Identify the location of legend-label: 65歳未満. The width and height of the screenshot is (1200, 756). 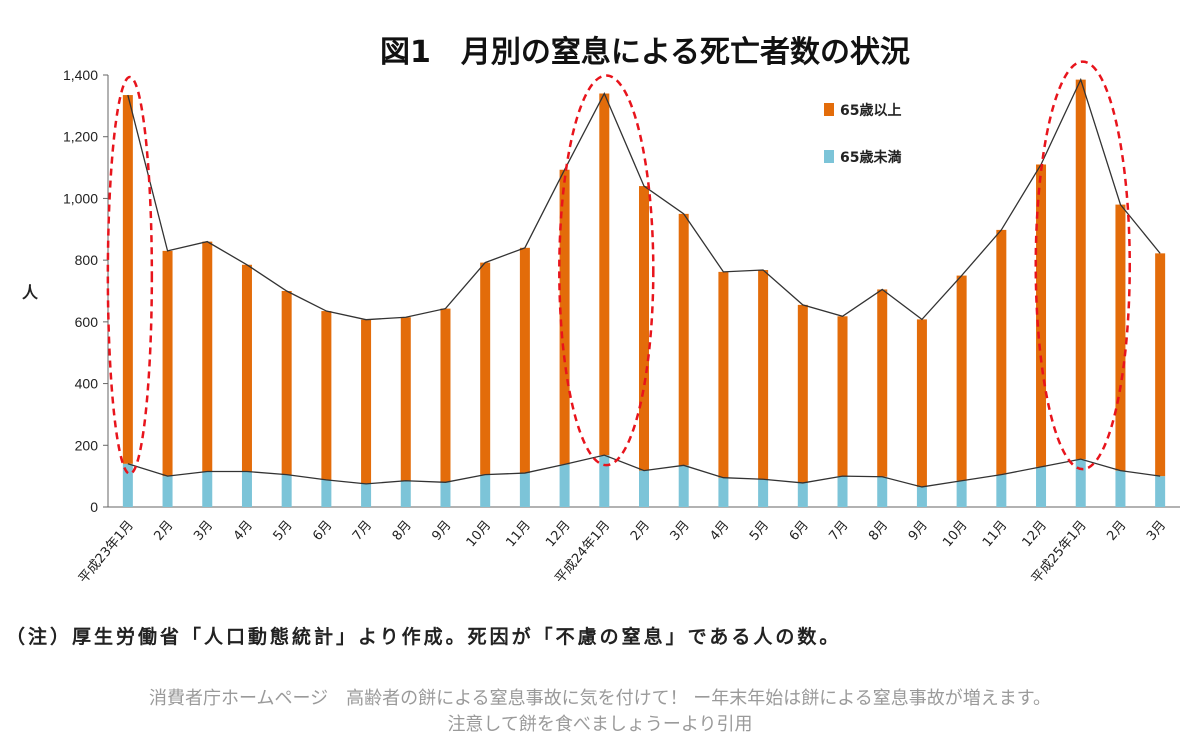
(870, 157).